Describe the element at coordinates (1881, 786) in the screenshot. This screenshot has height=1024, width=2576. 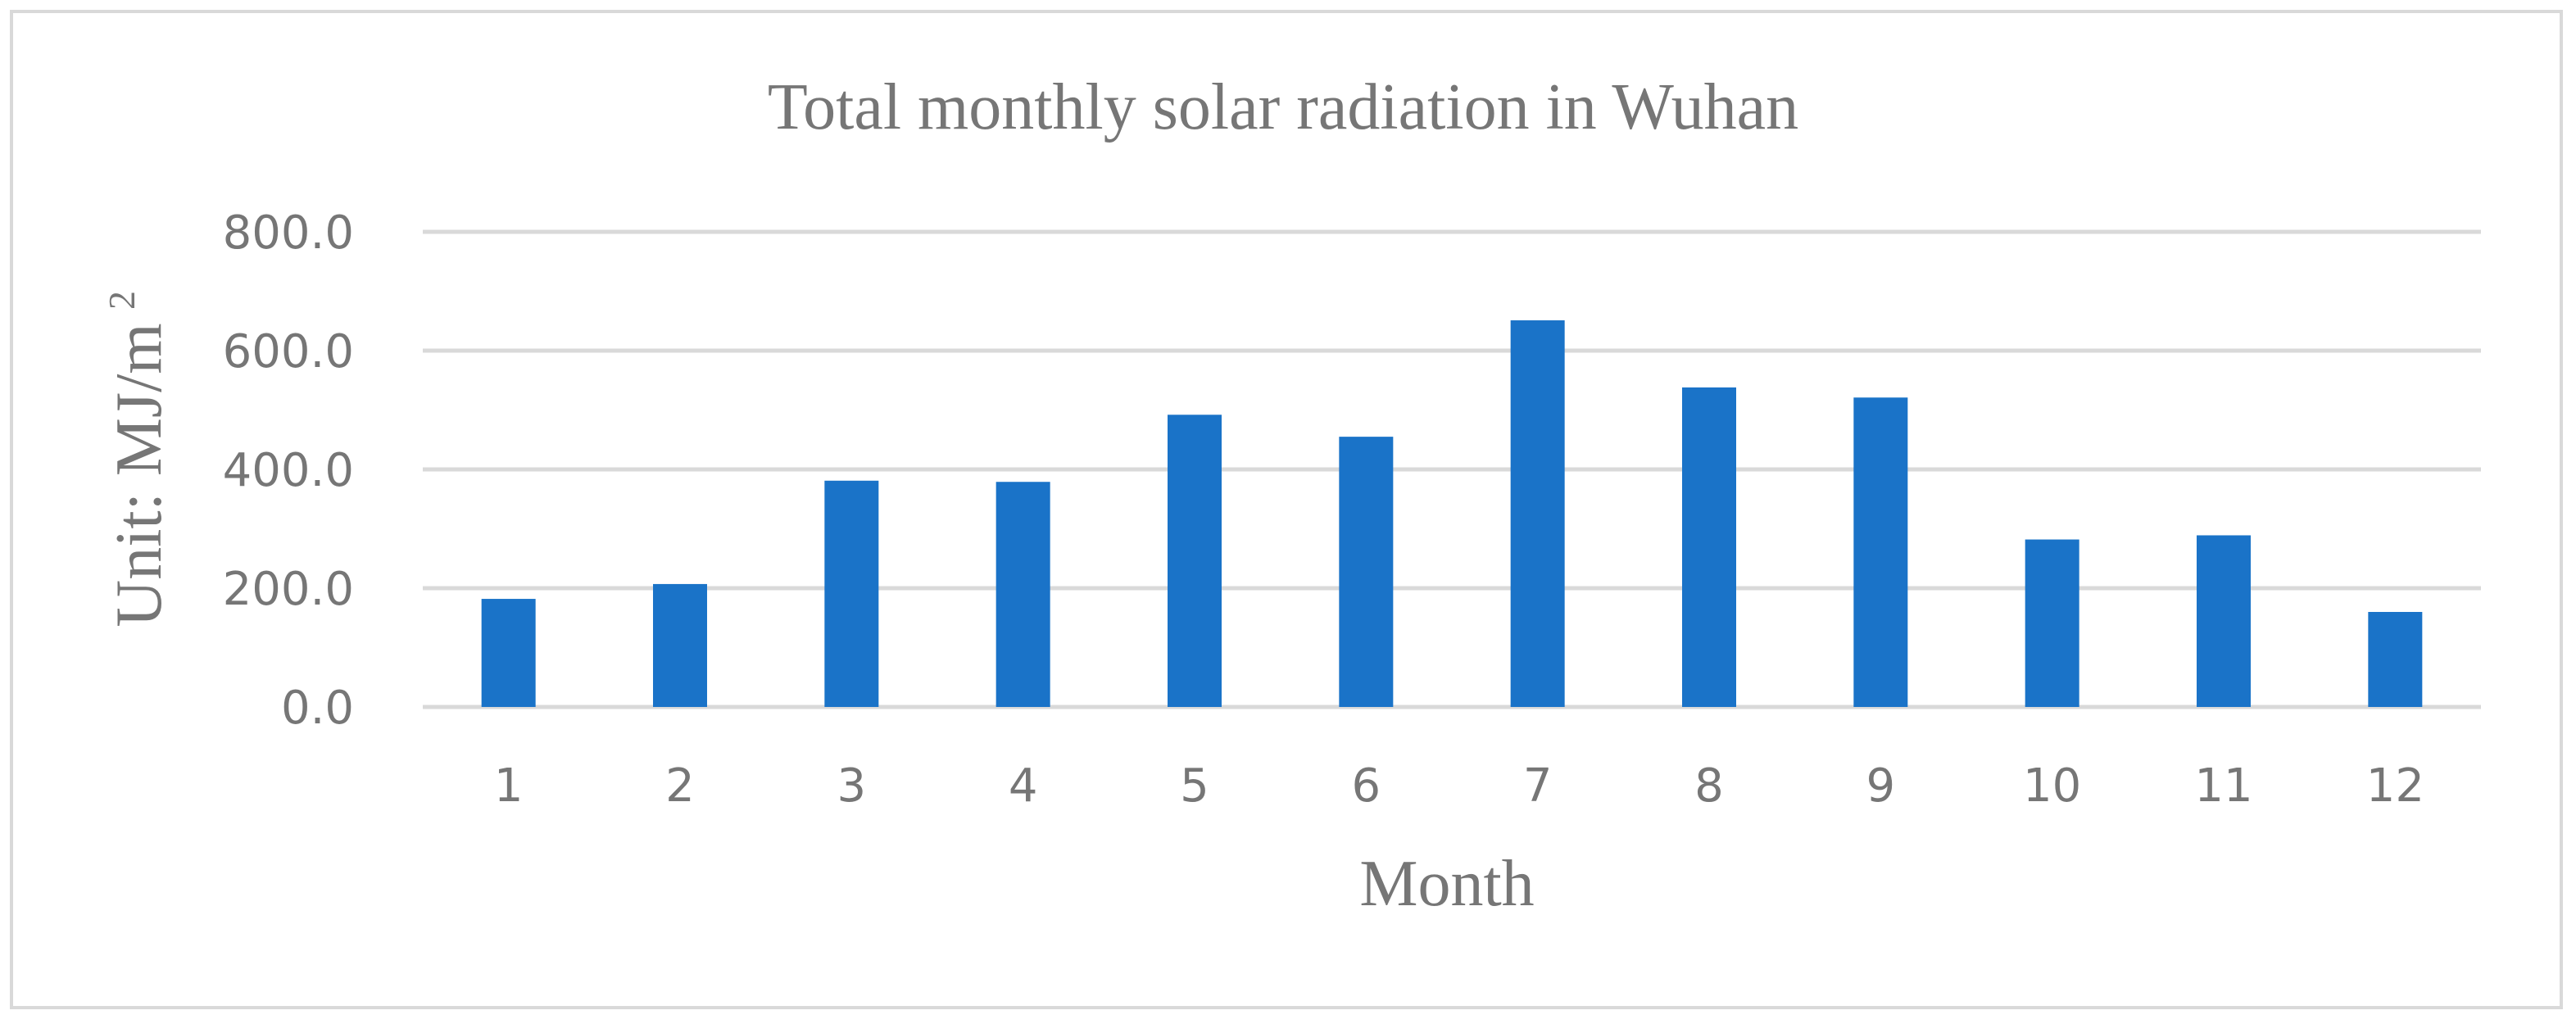
I see `x-tick-label: 9` at that location.